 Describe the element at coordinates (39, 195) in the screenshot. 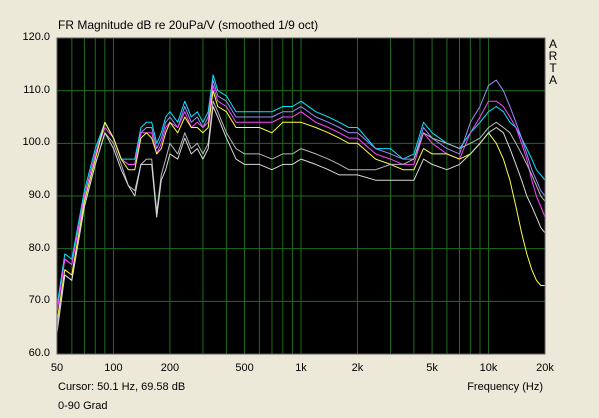

I see `y-tick-label: 90.0` at that location.